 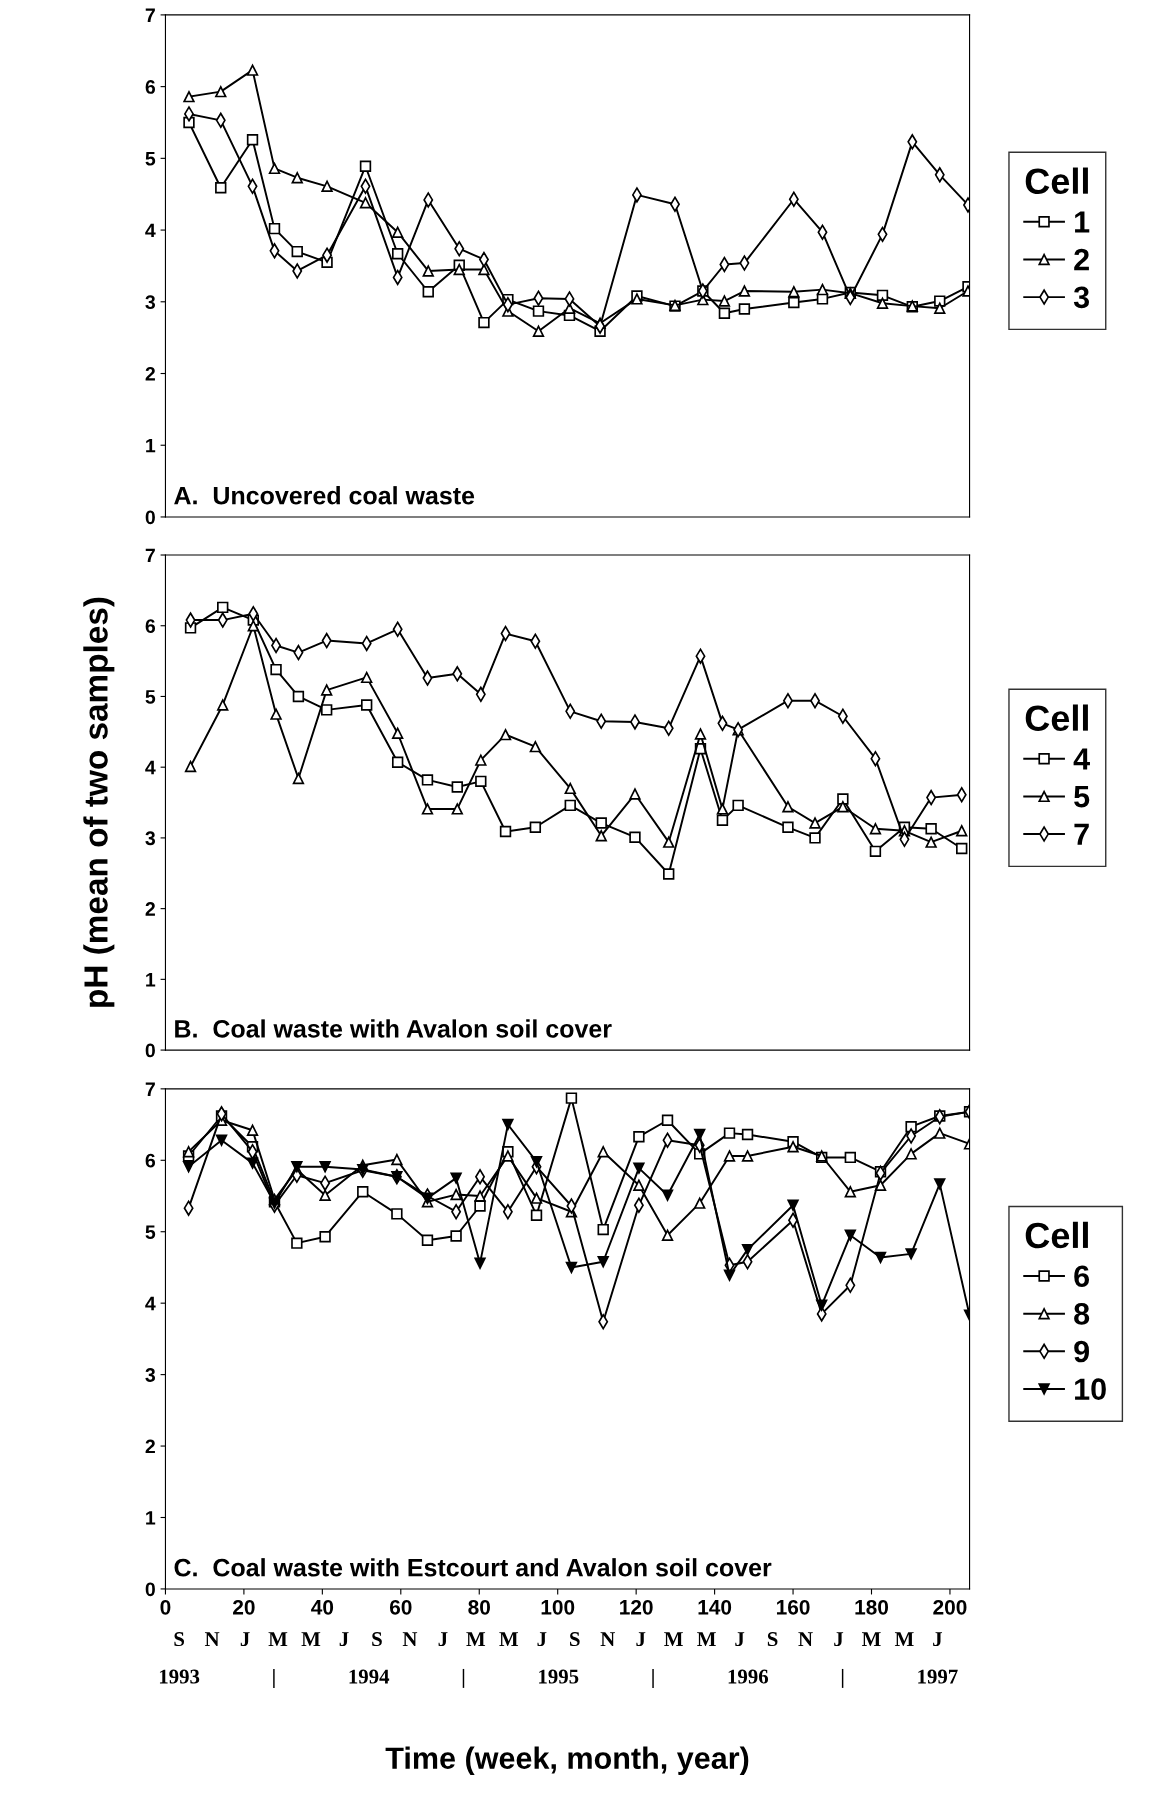 I want to click on text: B. Coal waste with Avalon soil cover, so click(x=393, y=1028).